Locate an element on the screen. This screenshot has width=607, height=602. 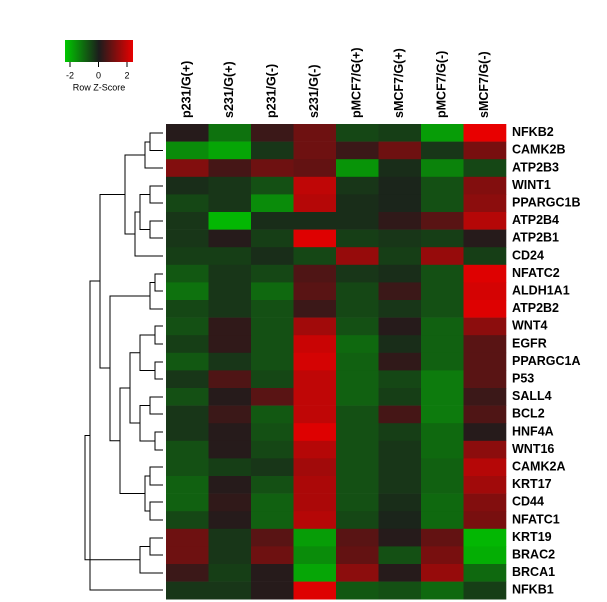
row-label: NFATC1 is located at coordinates (536, 519).